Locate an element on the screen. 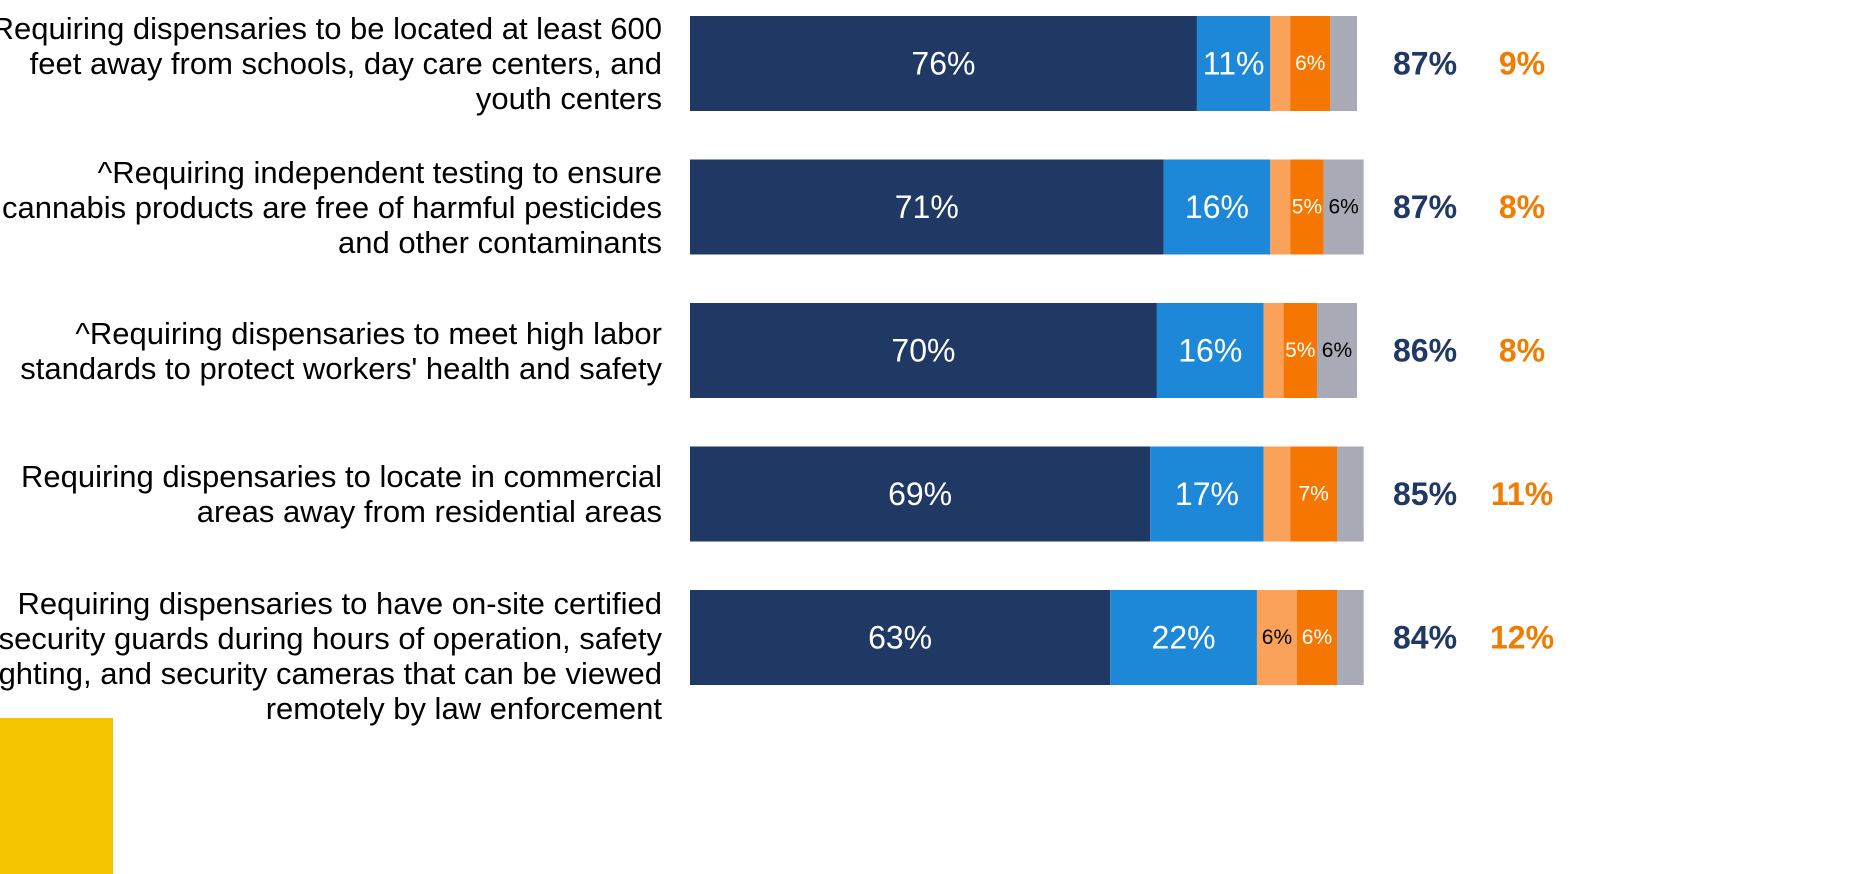 The height and width of the screenshot is (874, 1864). segment-label: 7% is located at coordinates (1313, 494).